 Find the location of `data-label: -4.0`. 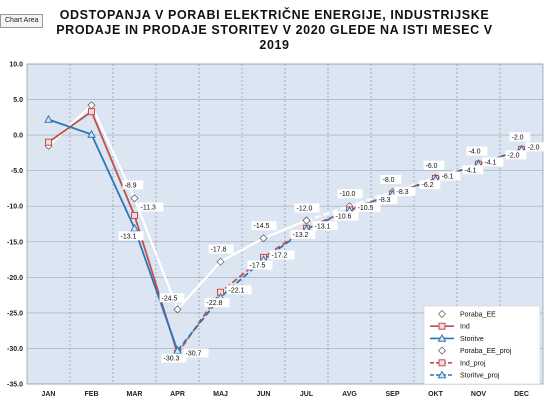

data-label: -4.0 is located at coordinates (475, 152).